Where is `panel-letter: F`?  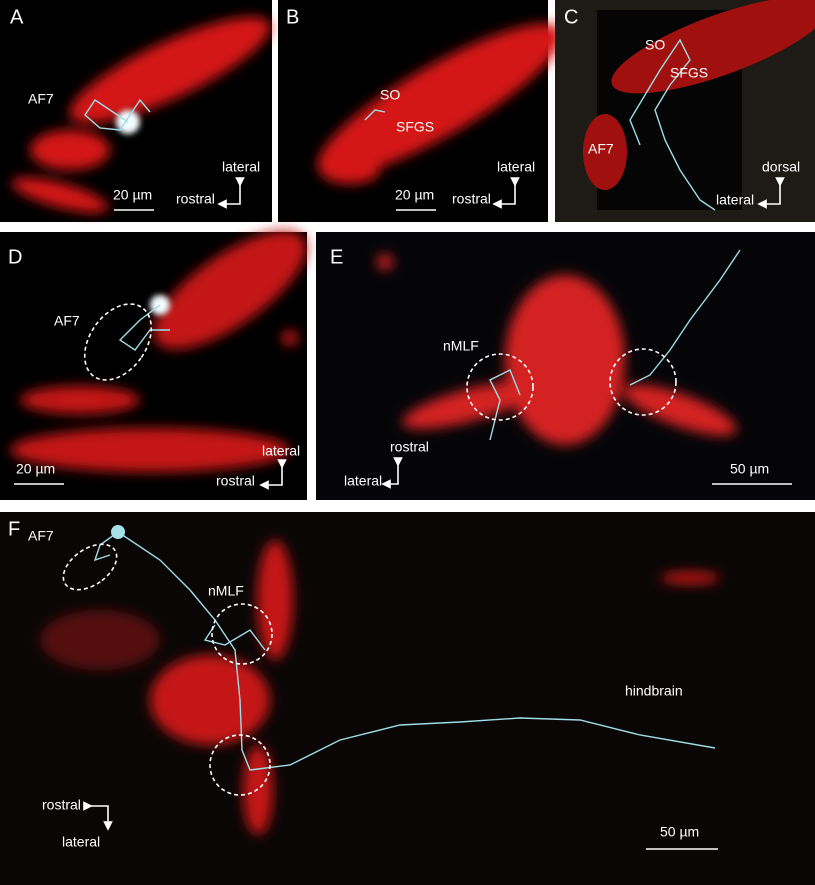 panel-letter: F is located at coordinates (14, 529).